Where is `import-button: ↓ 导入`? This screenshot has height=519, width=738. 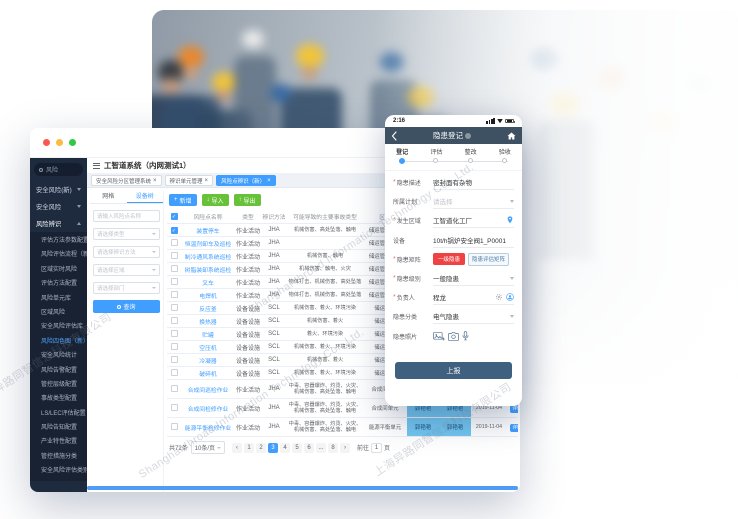
import-button: ↓ 导入 is located at coordinates (215, 200).